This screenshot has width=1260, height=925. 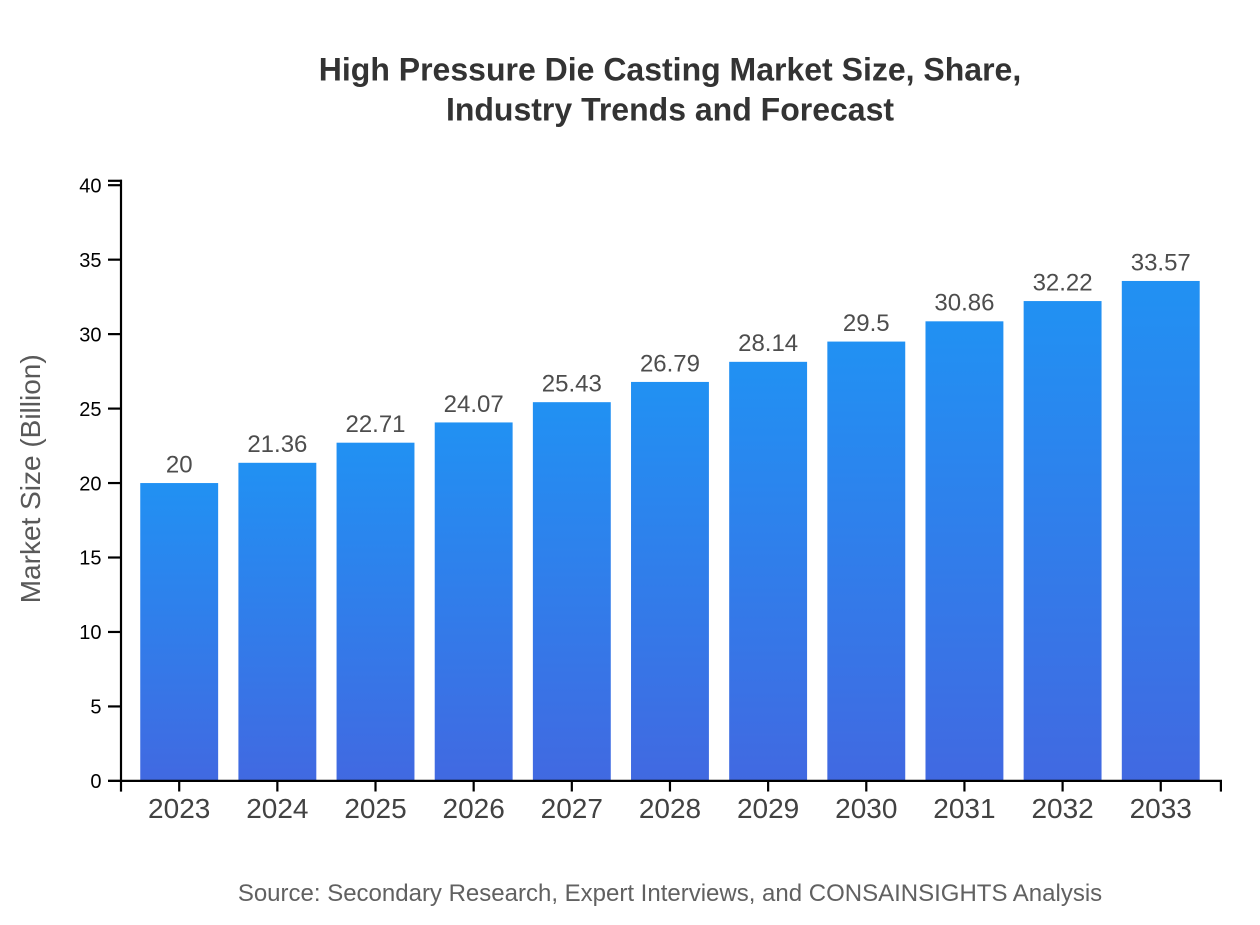 What do you see at coordinates (90, 559) in the screenshot?
I see `svg-text: 15` at bounding box center [90, 559].